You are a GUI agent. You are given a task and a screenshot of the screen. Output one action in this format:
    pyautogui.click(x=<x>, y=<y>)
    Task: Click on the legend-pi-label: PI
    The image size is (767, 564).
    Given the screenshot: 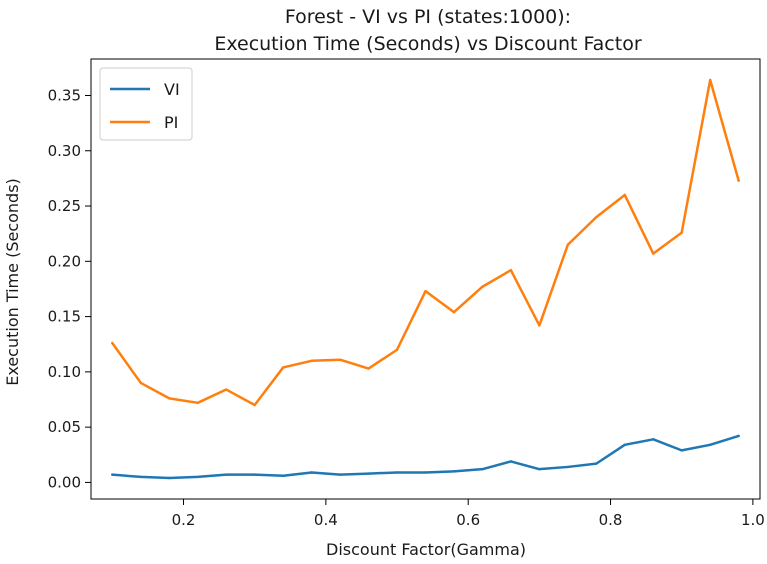 What is the action you would take?
    pyautogui.click(x=171, y=122)
    